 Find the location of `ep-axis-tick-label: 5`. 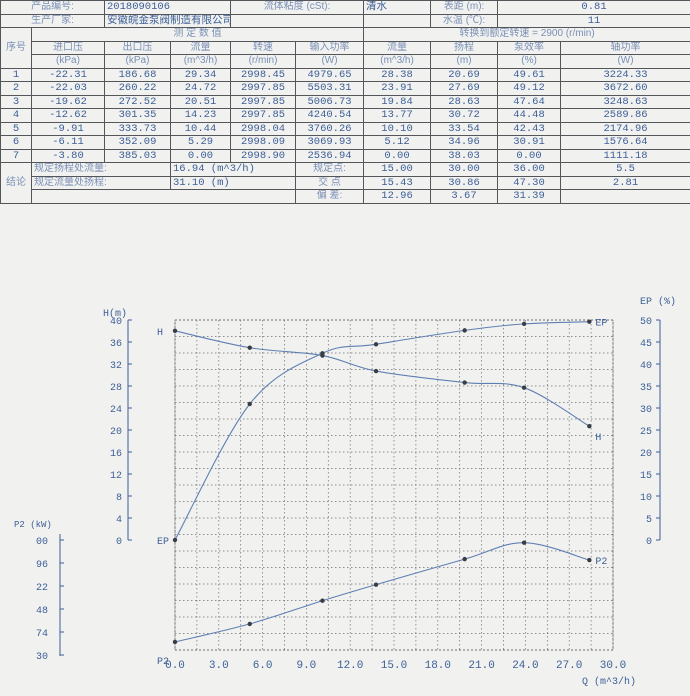

ep-axis-tick-label: 5 is located at coordinates (649, 520).